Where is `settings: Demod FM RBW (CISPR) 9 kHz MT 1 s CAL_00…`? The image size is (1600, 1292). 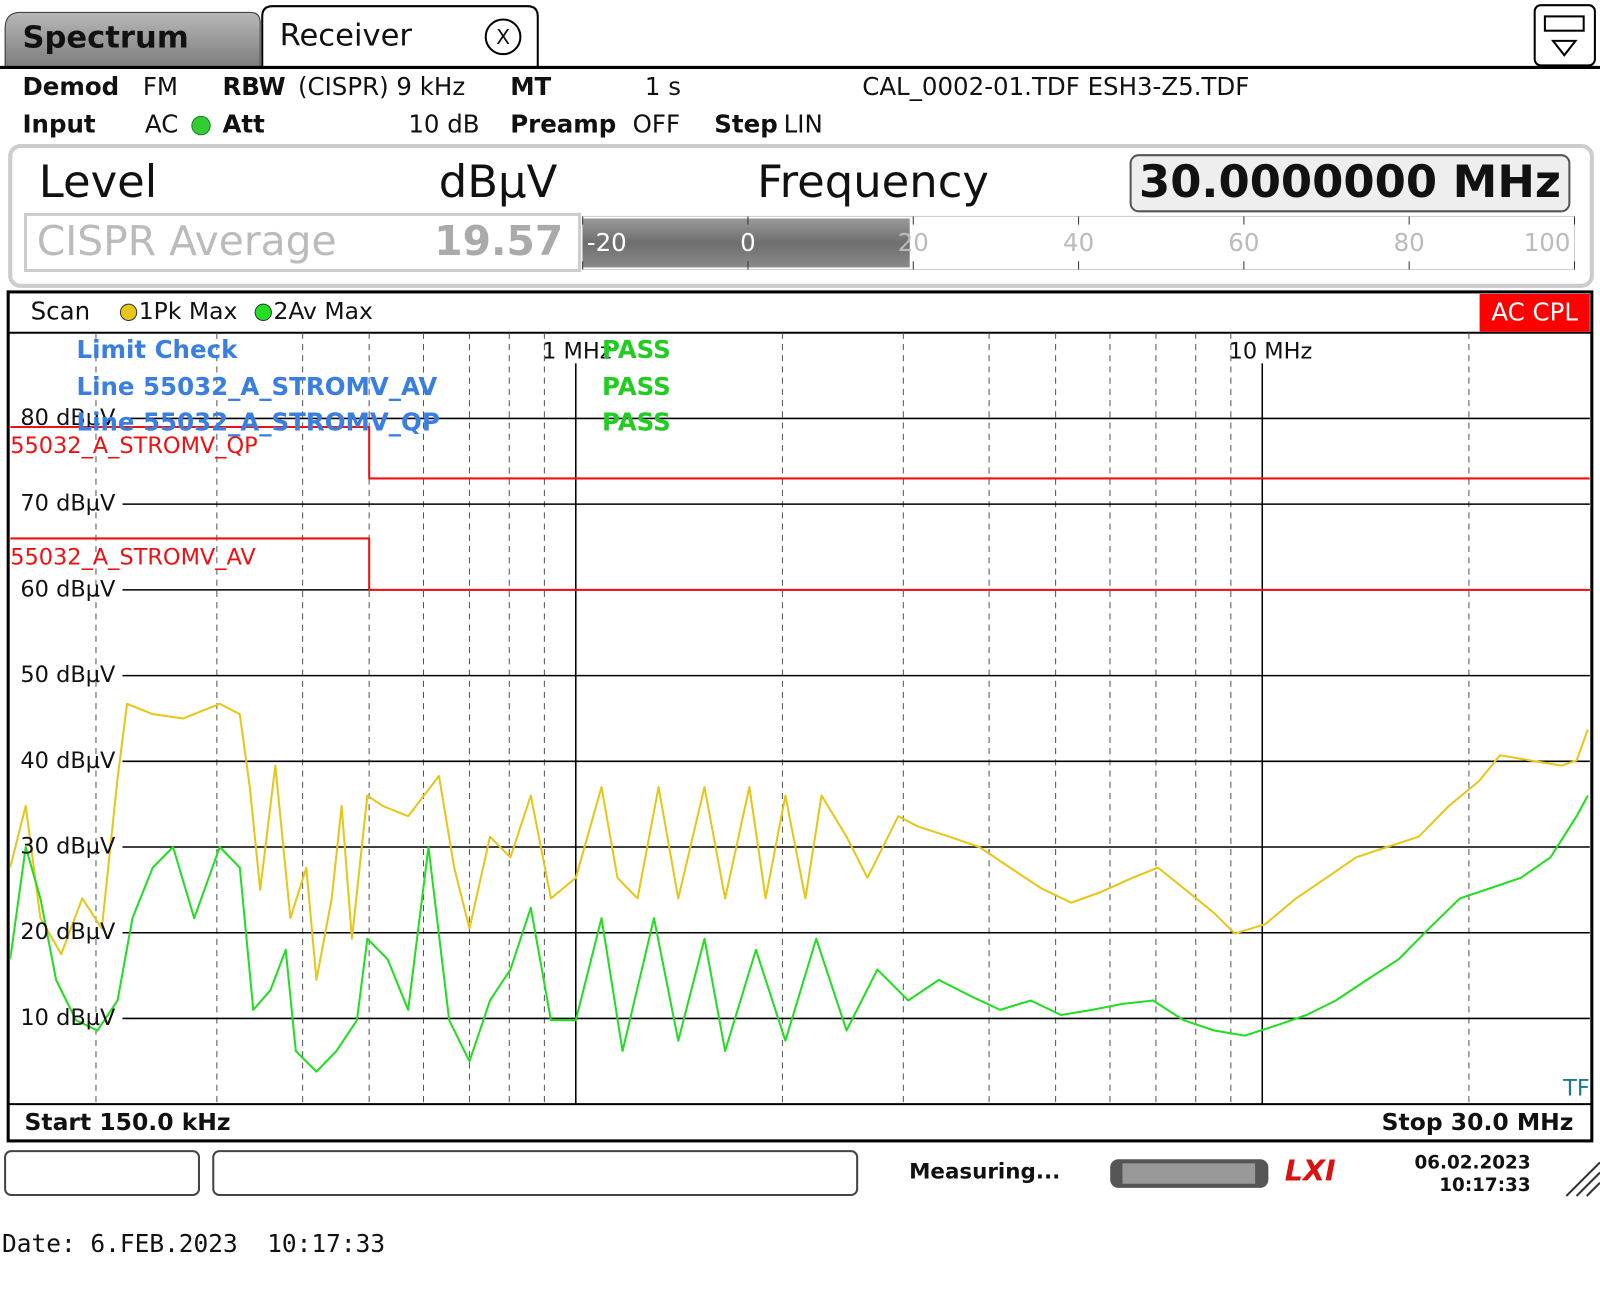 settings: Demod FM RBW (CISPR) 9 kHz MT 1 s CAL_00… is located at coordinates (635, 105).